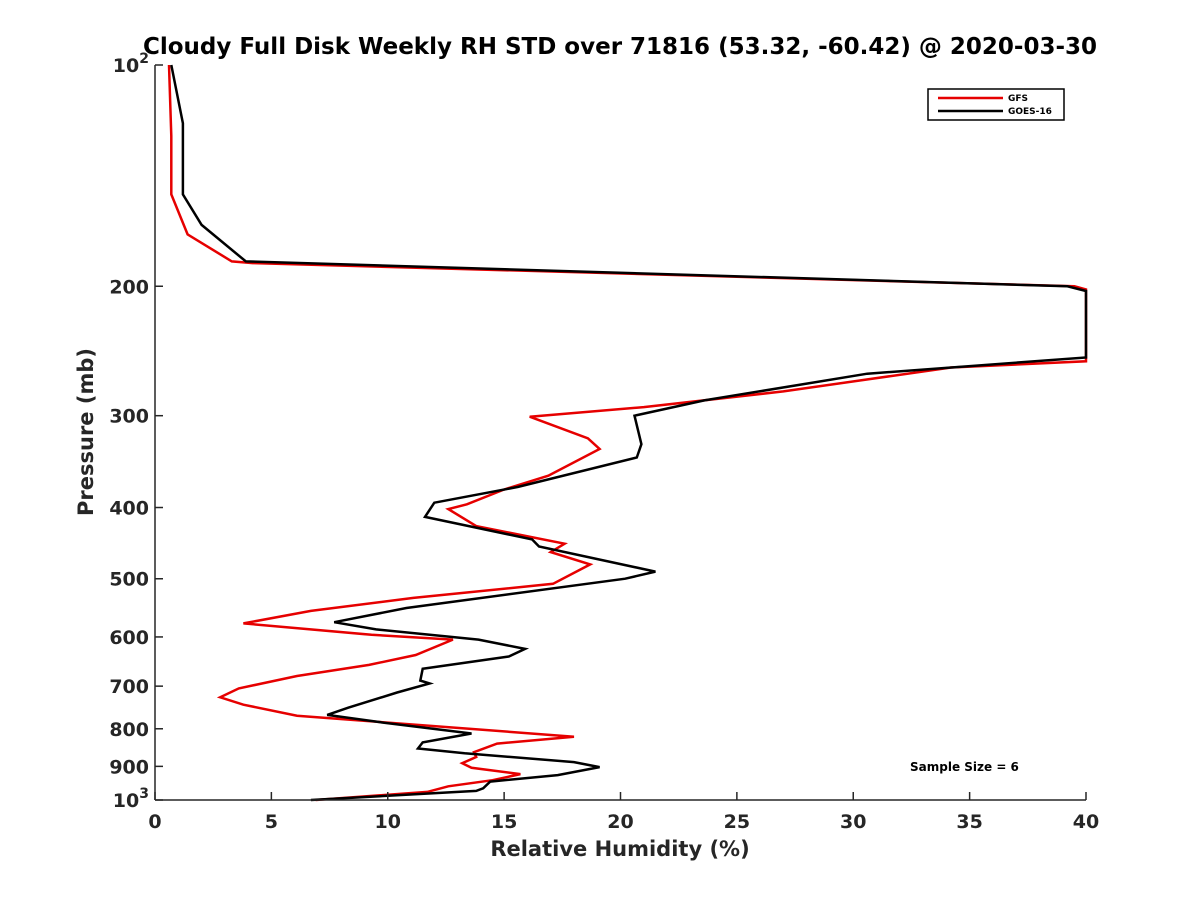 The image size is (1200, 900). What do you see at coordinates (129, 638) in the screenshot?
I see `y-tick-label: 600` at bounding box center [129, 638].